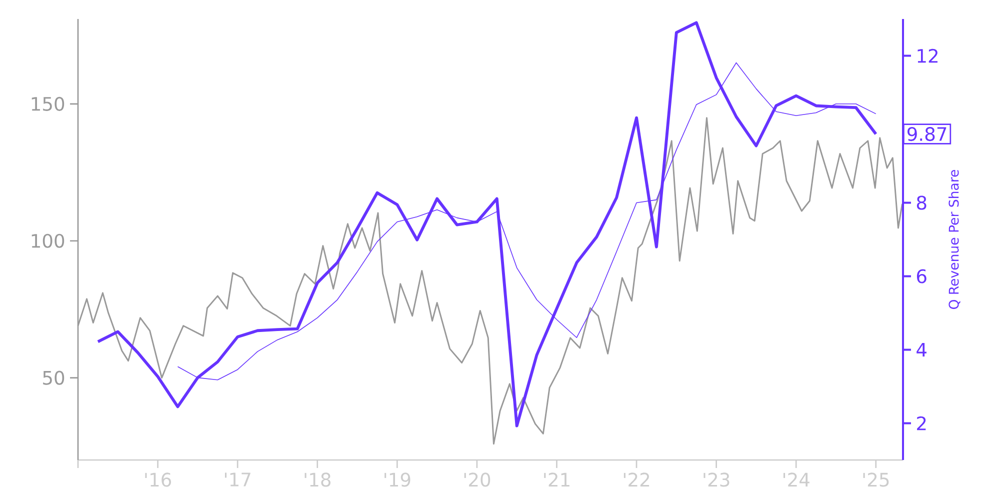 This screenshot has width=1000, height=500. Describe the element at coordinates (927, 134) in the screenshot. I see `text: 9.87` at that location.